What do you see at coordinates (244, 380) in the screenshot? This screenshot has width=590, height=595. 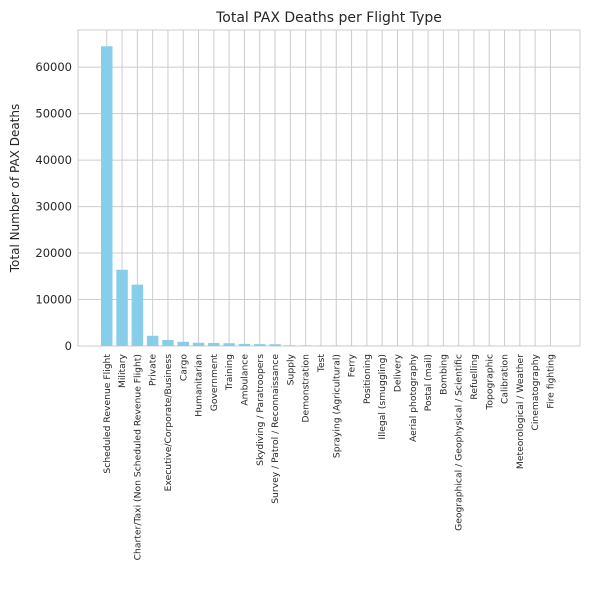 I see `x-tick-label: Ambulance` at bounding box center [244, 380].